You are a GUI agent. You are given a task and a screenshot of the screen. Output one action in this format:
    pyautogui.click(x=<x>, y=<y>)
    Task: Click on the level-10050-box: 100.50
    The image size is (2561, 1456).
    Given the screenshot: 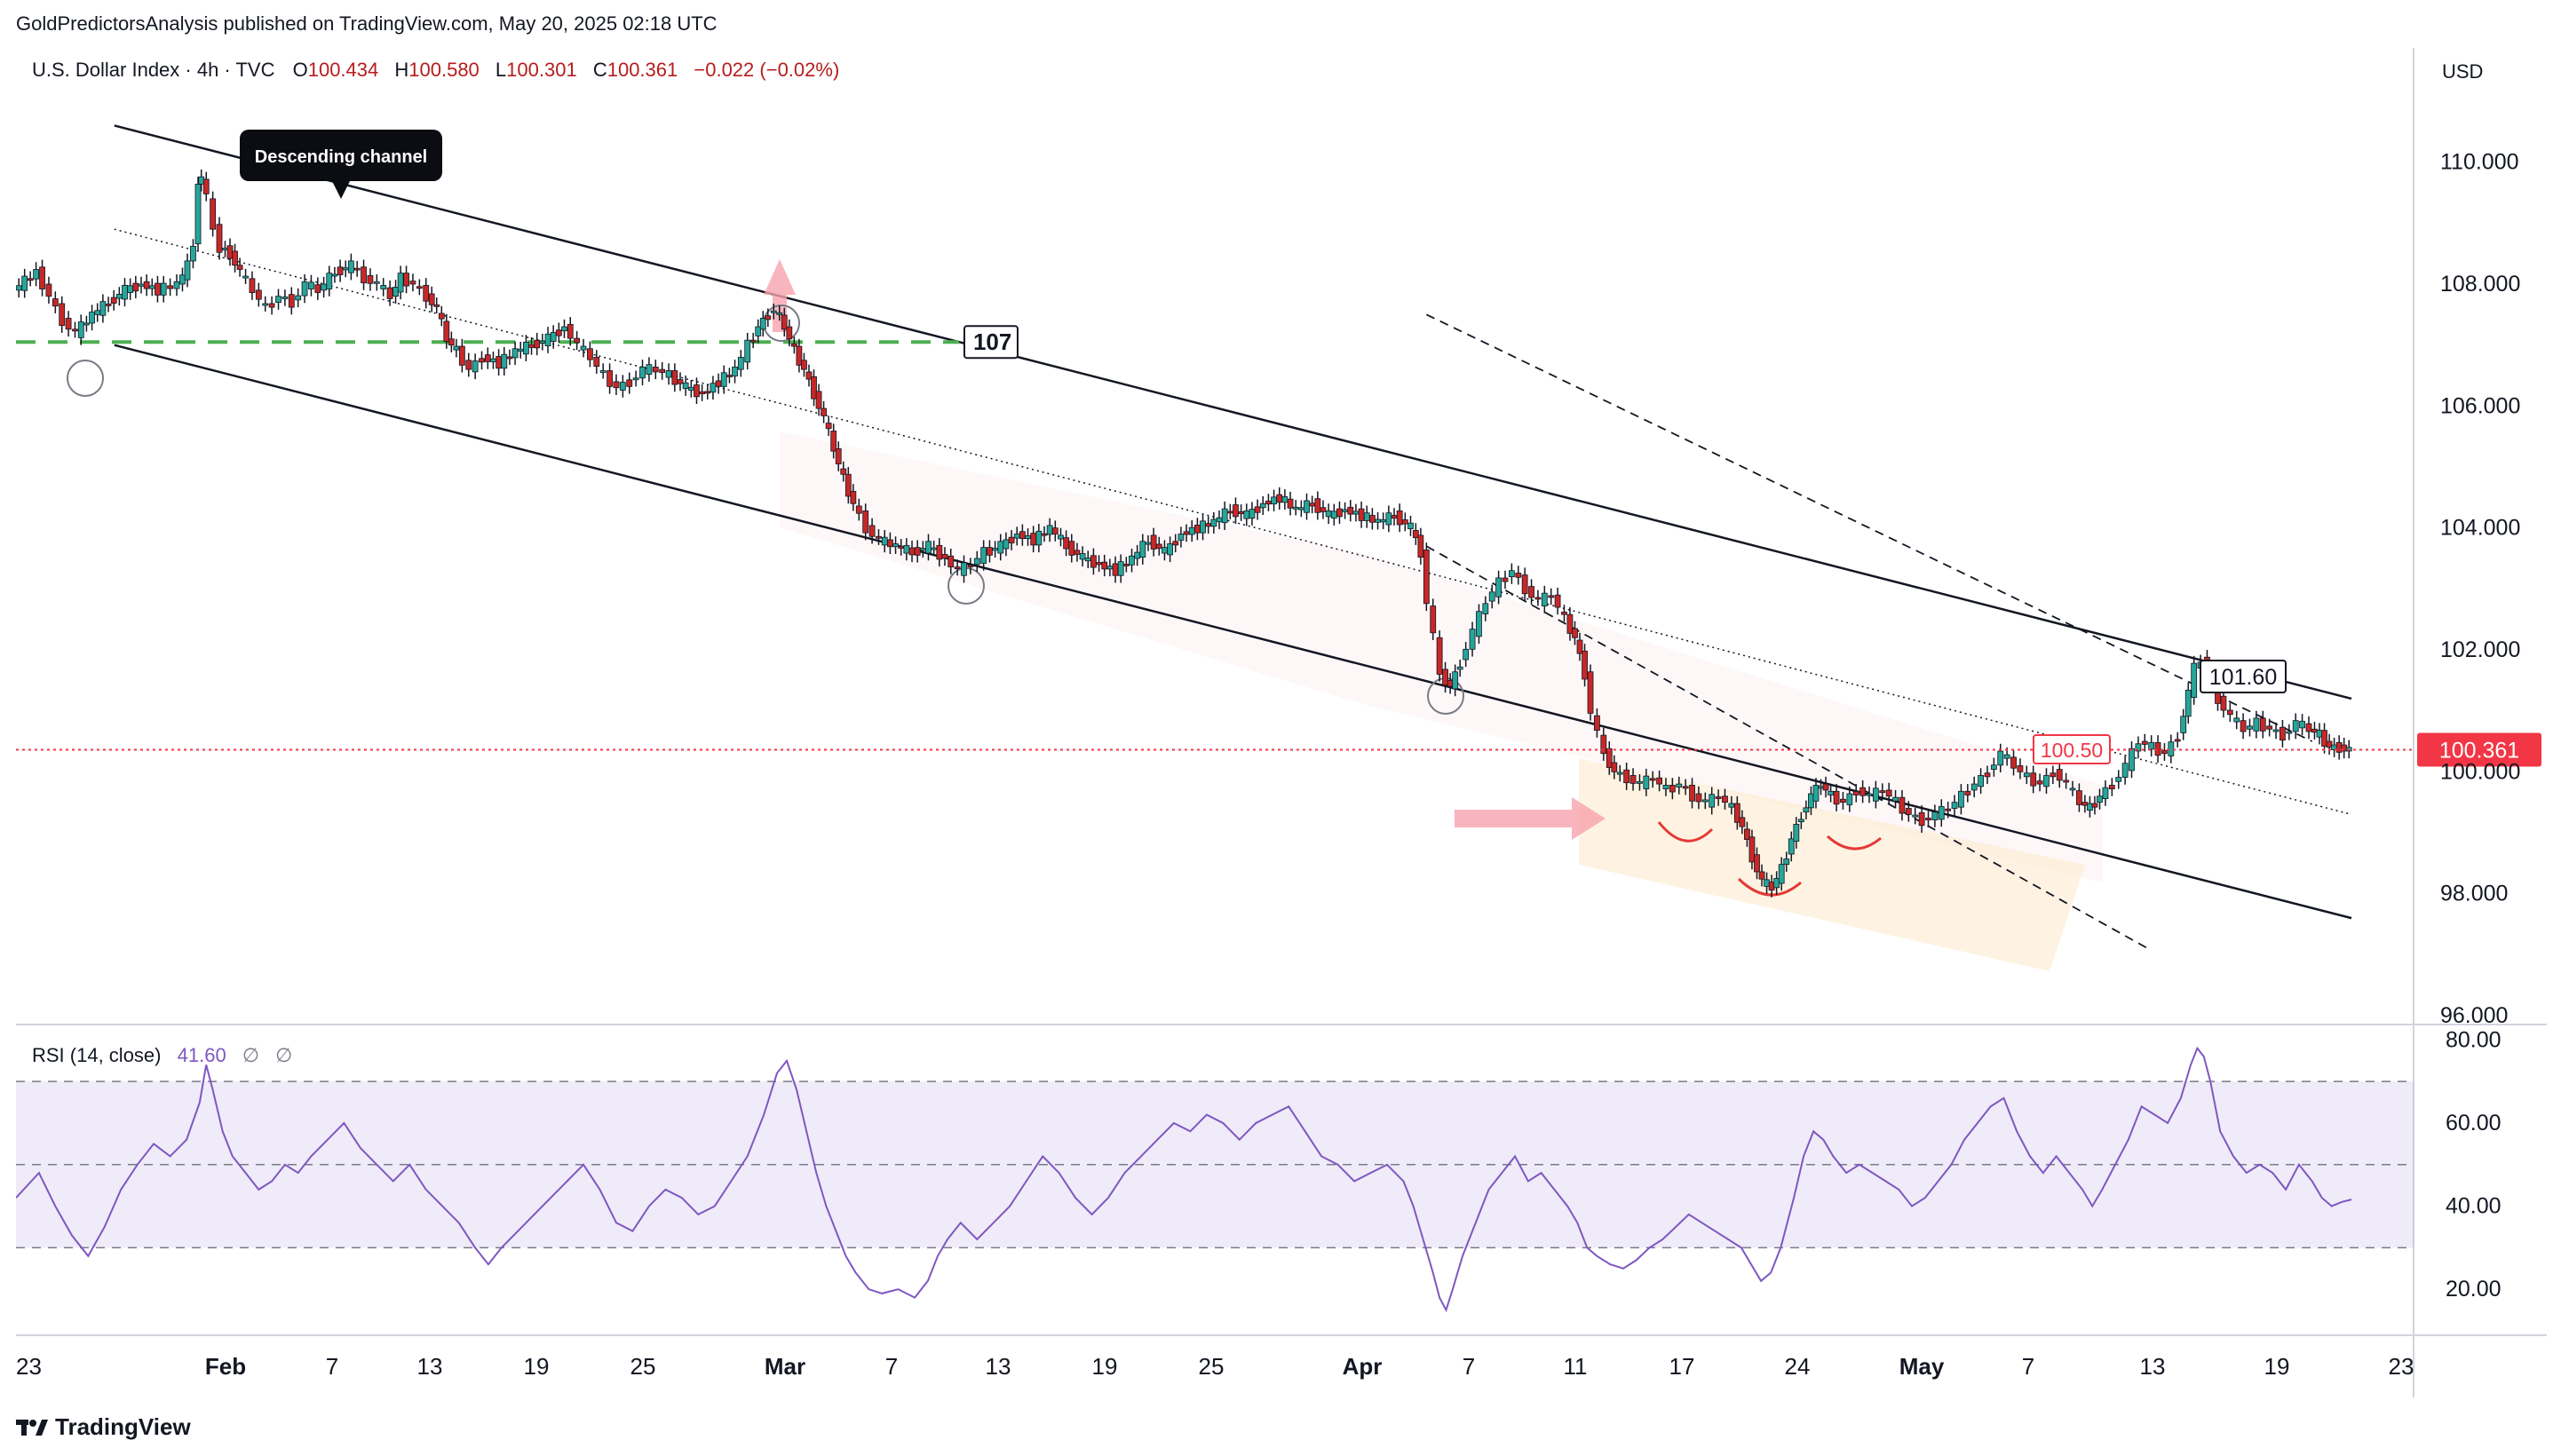 What is the action you would take?
    pyautogui.click(x=2072, y=749)
    